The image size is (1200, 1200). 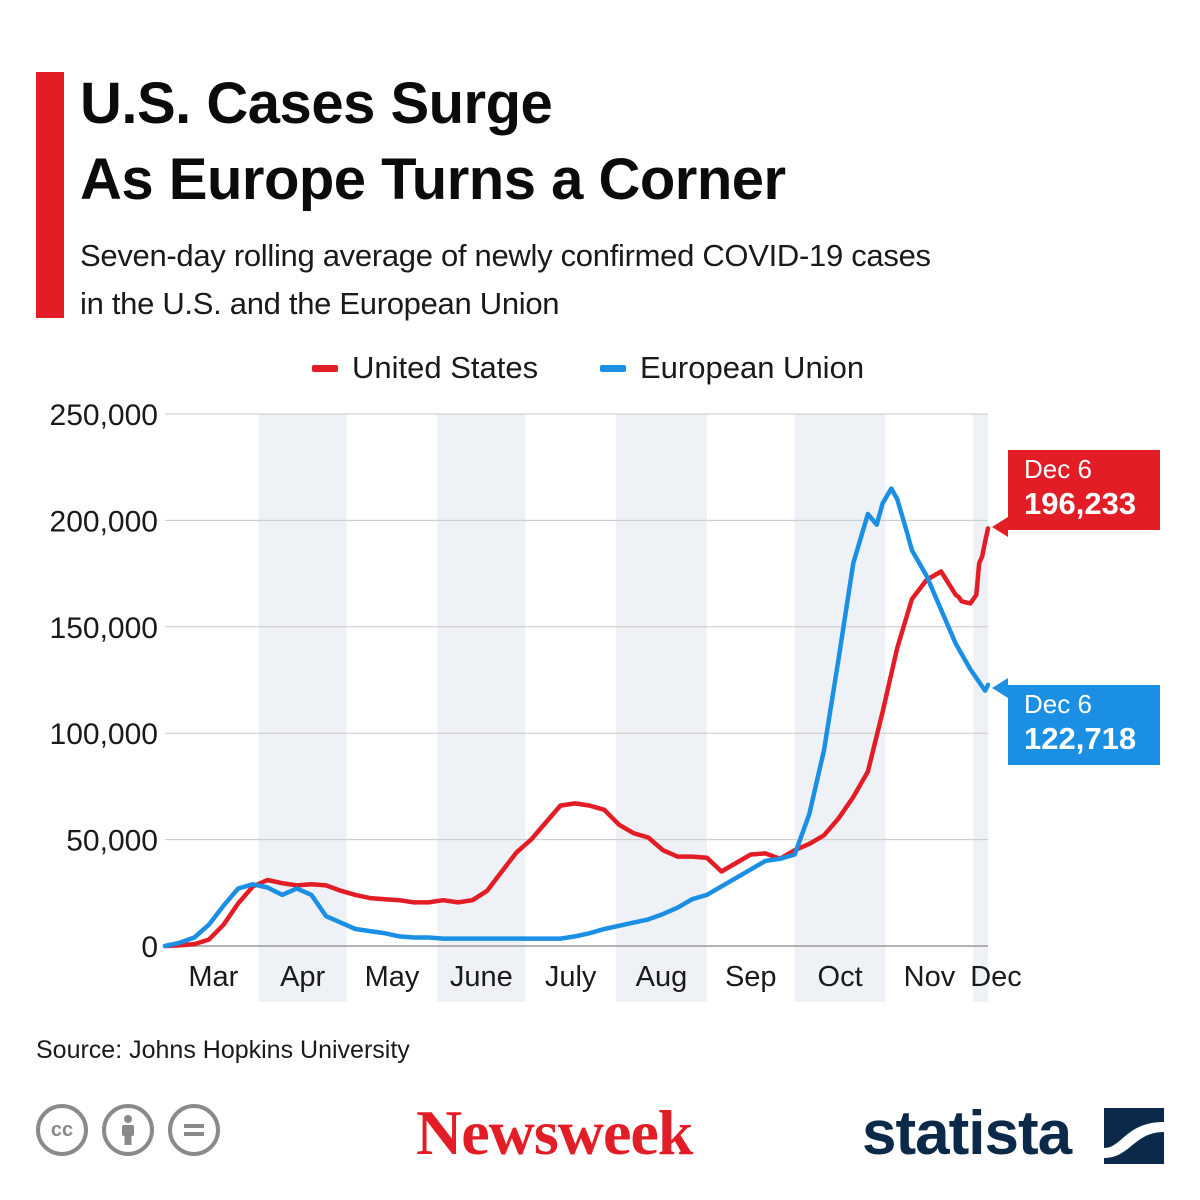 What do you see at coordinates (104, 628) in the screenshot?
I see `y-tick-label: 150,000` at bounding box center [104, 628].